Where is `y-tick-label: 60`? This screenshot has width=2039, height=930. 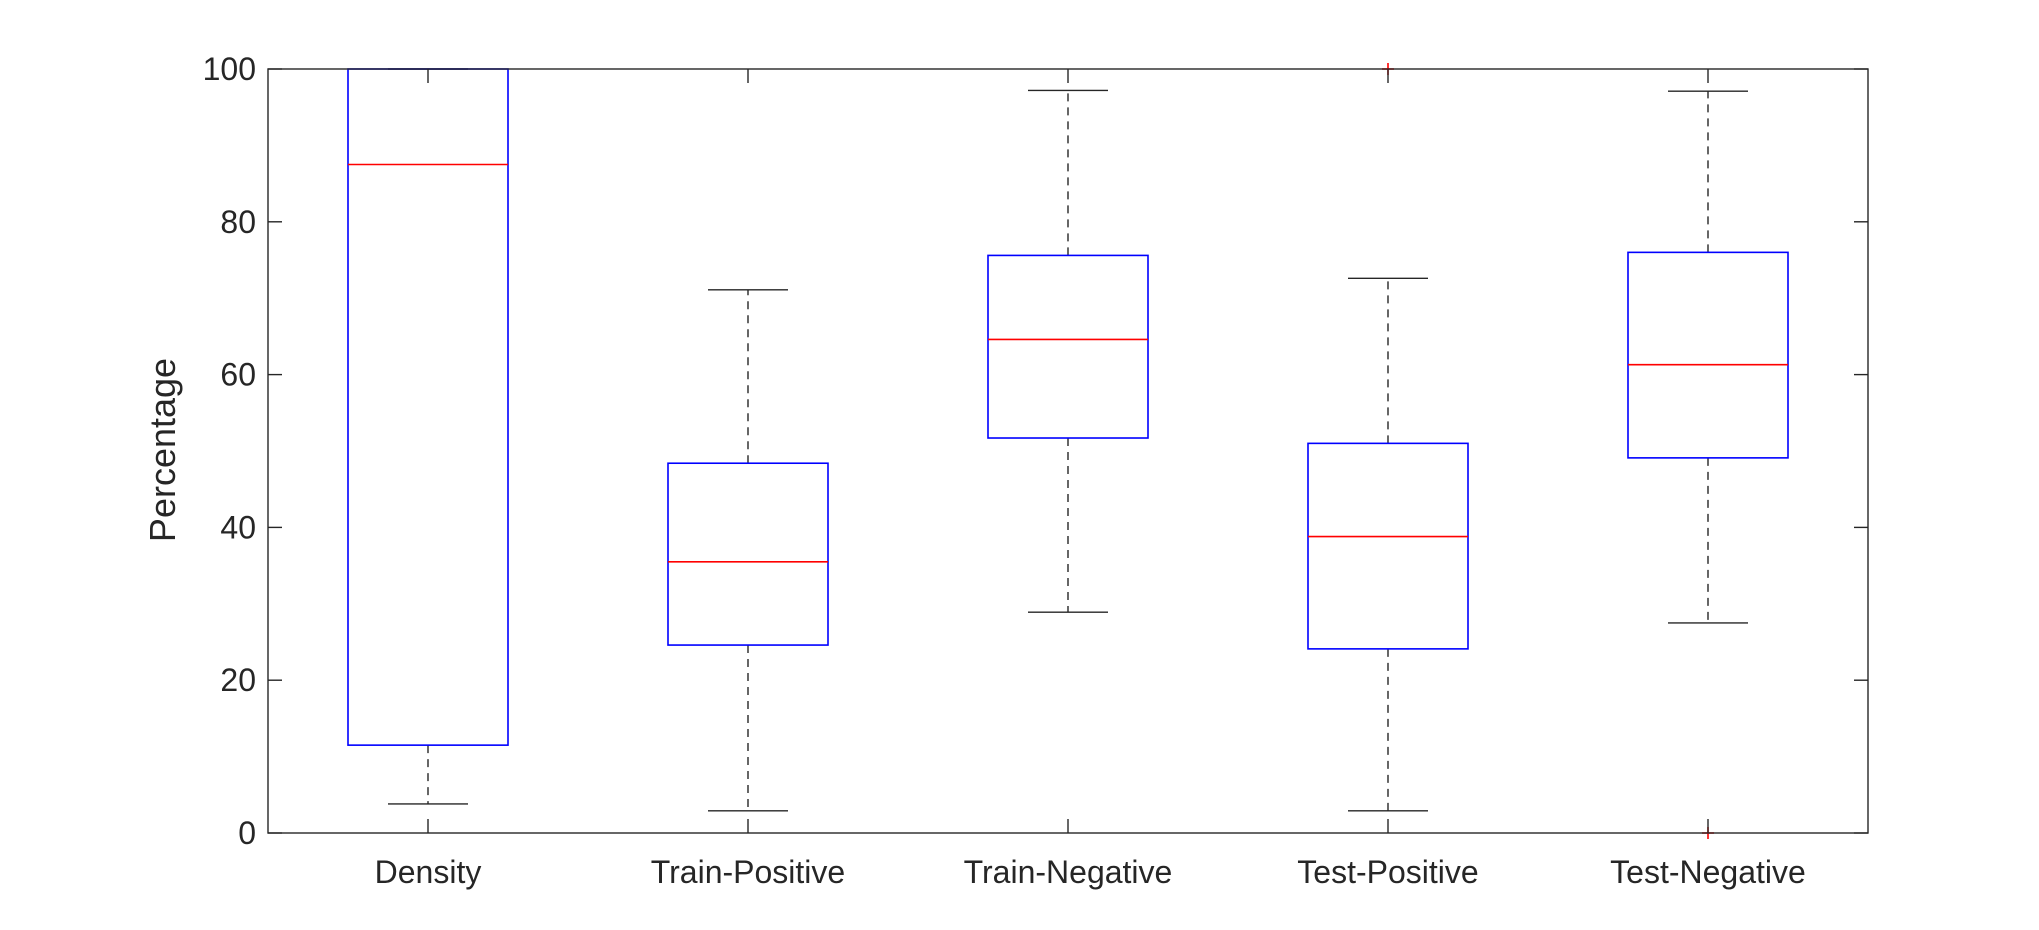 y-tick-label: 60 is located at coordinates (238, 375).